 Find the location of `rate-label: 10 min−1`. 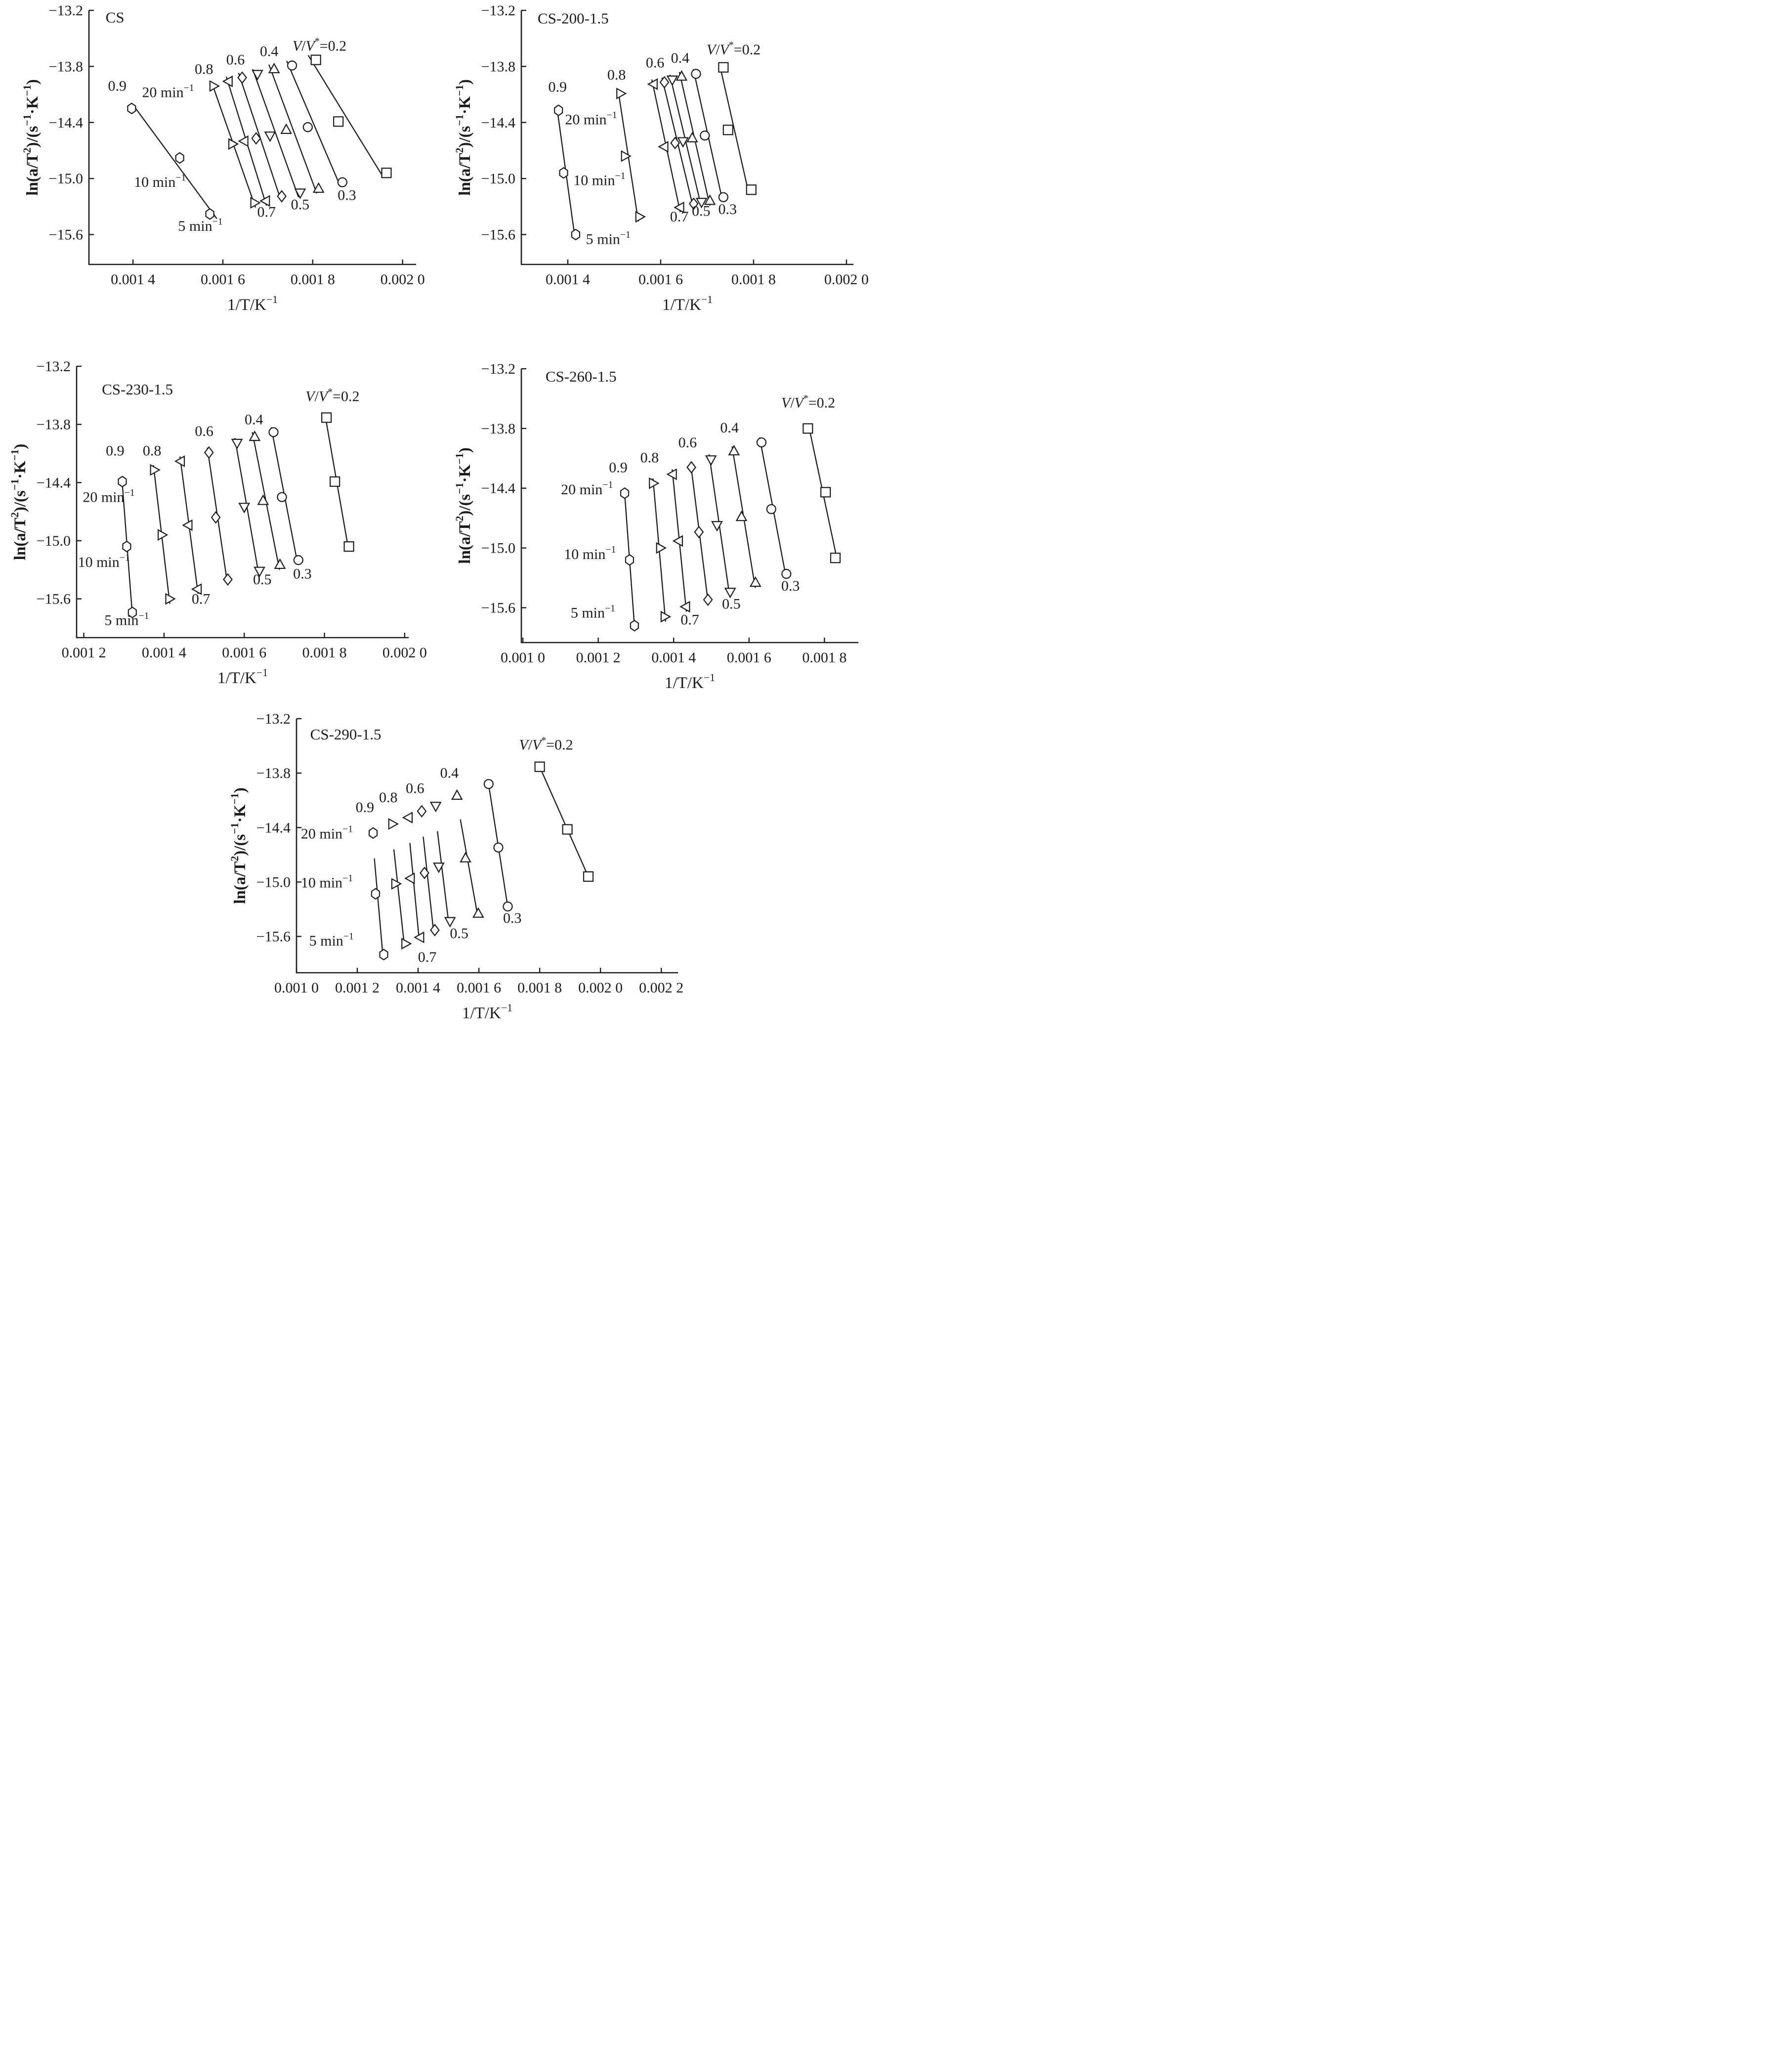

rate-label: 10 min−1 is located at coordinates (160, 182).